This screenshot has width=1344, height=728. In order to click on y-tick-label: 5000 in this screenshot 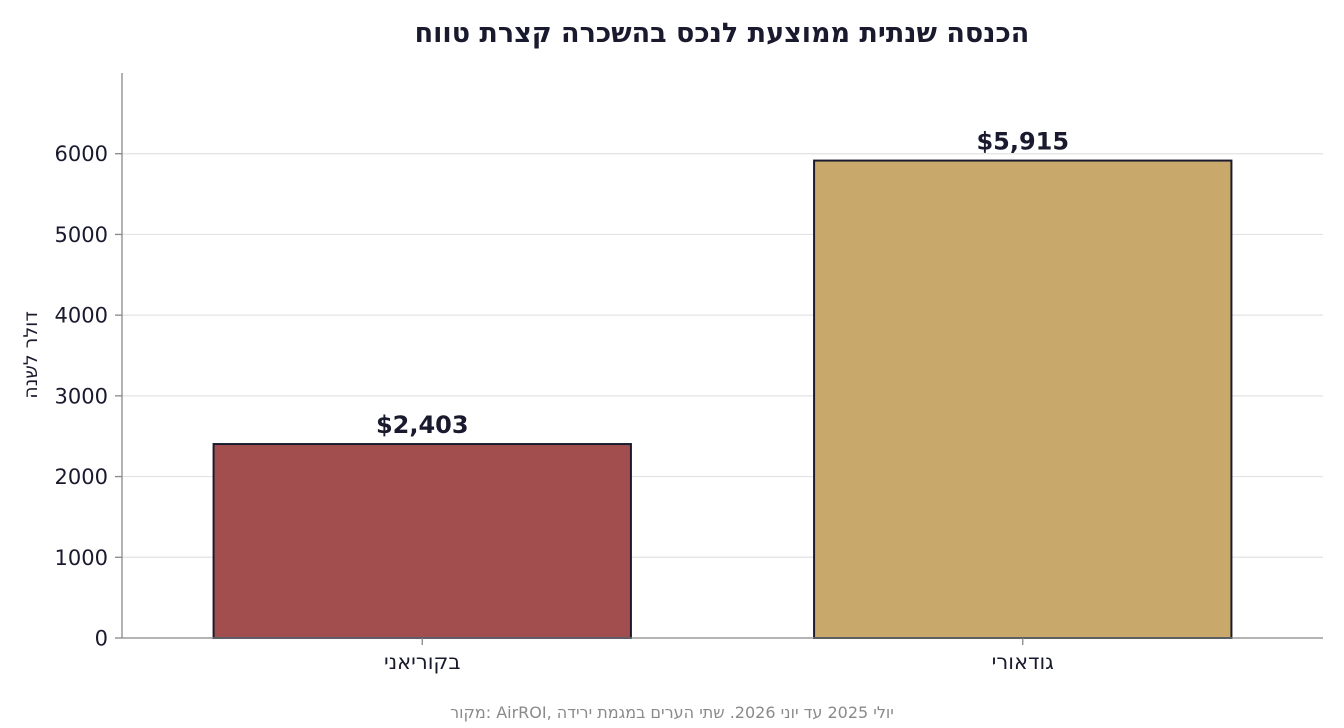, I will do `click(81, 235)`.